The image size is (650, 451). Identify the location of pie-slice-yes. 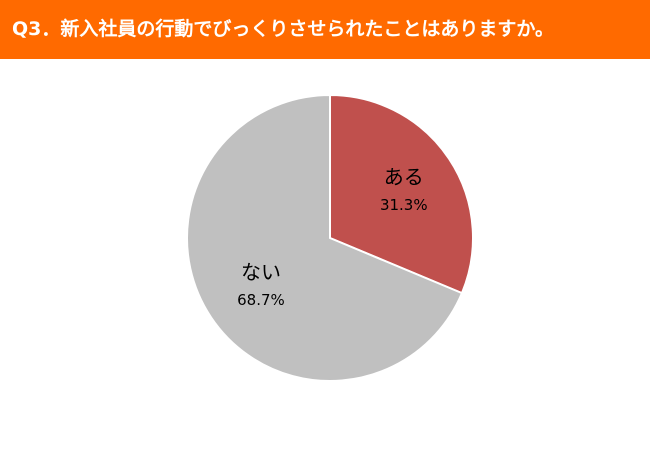
(401, 194).